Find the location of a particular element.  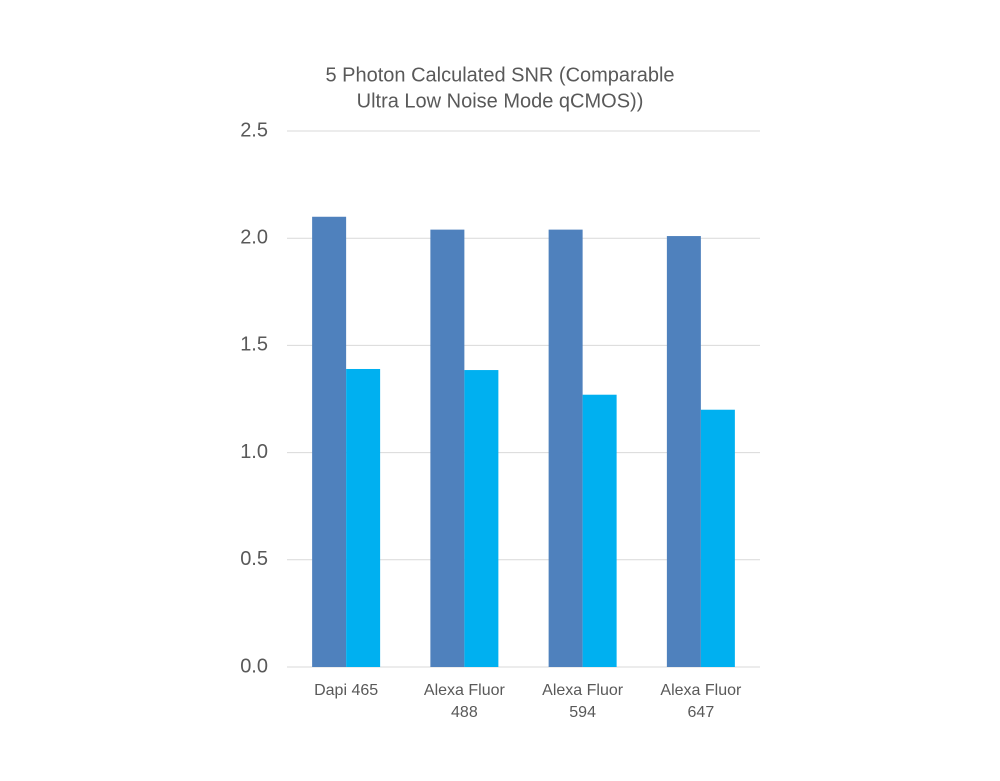

y-tick-label: 1.5 is located at coordinates (254, 345).